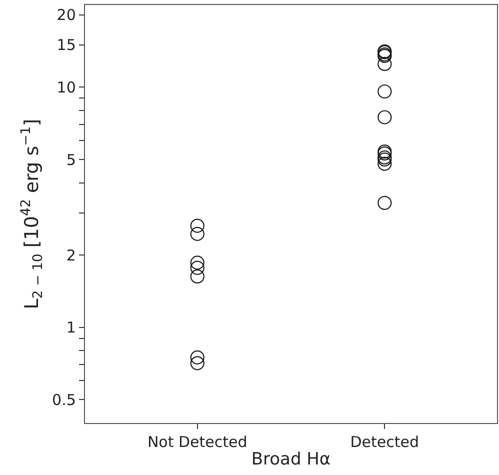 This screenshot has width=499, height=475. I want to click on y-tick-label: 10, so click(66, 87).